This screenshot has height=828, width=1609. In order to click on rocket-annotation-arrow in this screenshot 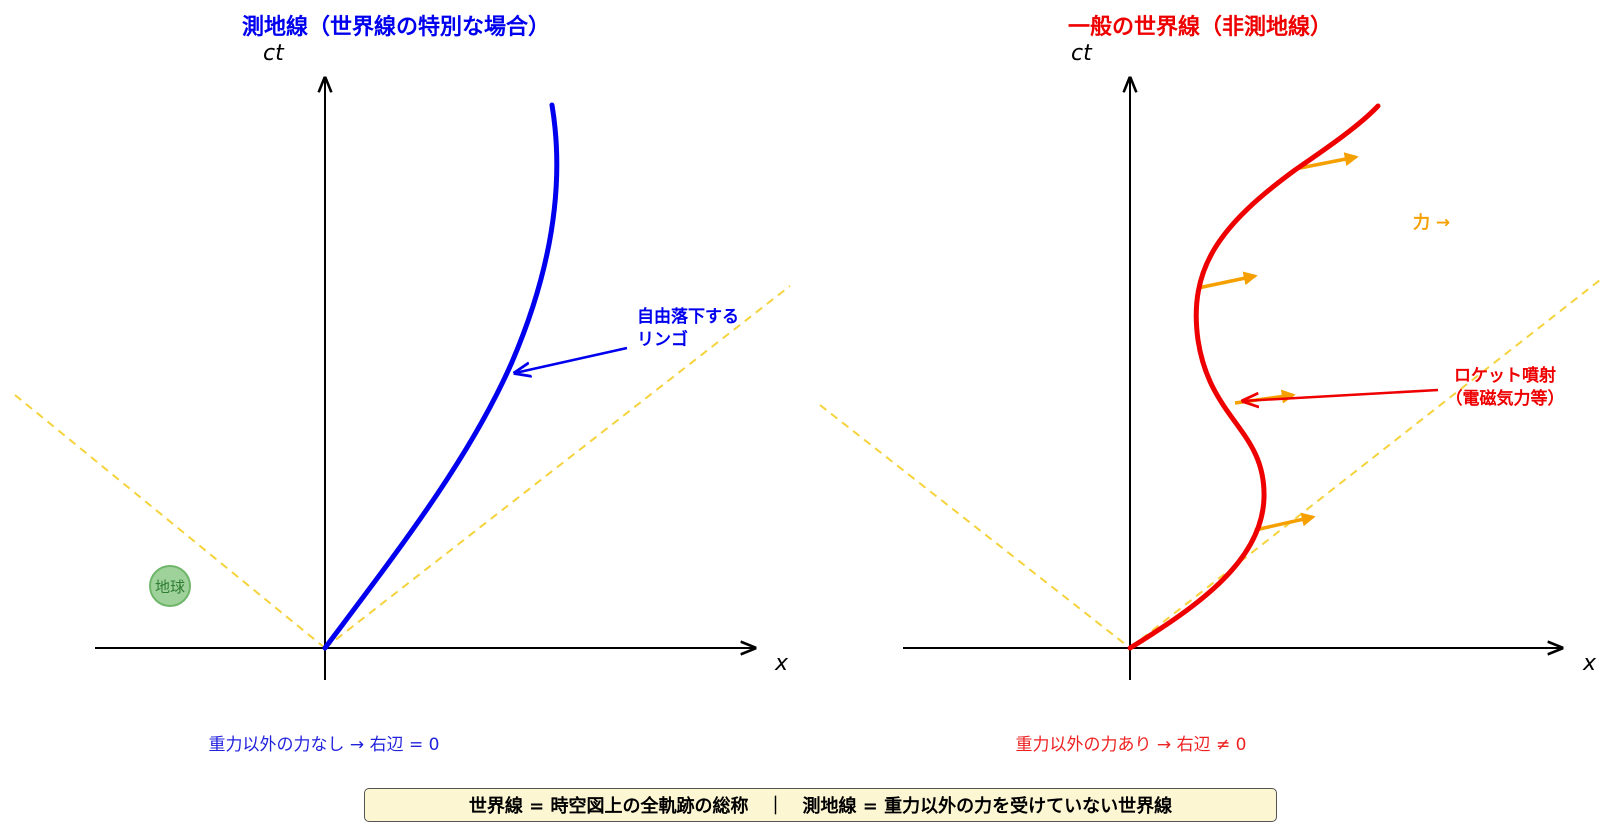, I will do `click(1341, 394)`.